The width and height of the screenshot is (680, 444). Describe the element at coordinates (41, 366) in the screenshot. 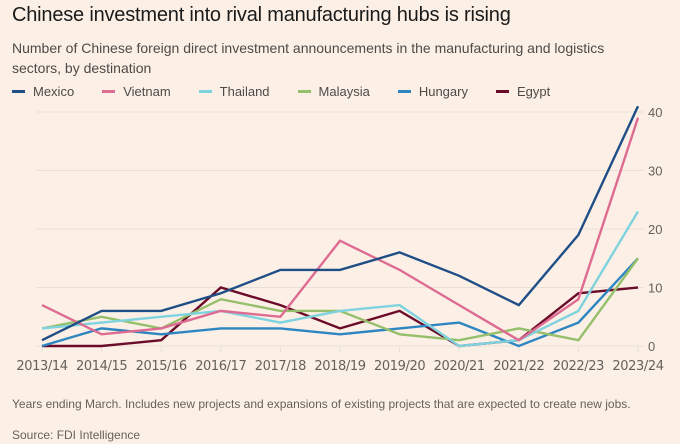

I see `x-tick-label: 2013/14` at that location.